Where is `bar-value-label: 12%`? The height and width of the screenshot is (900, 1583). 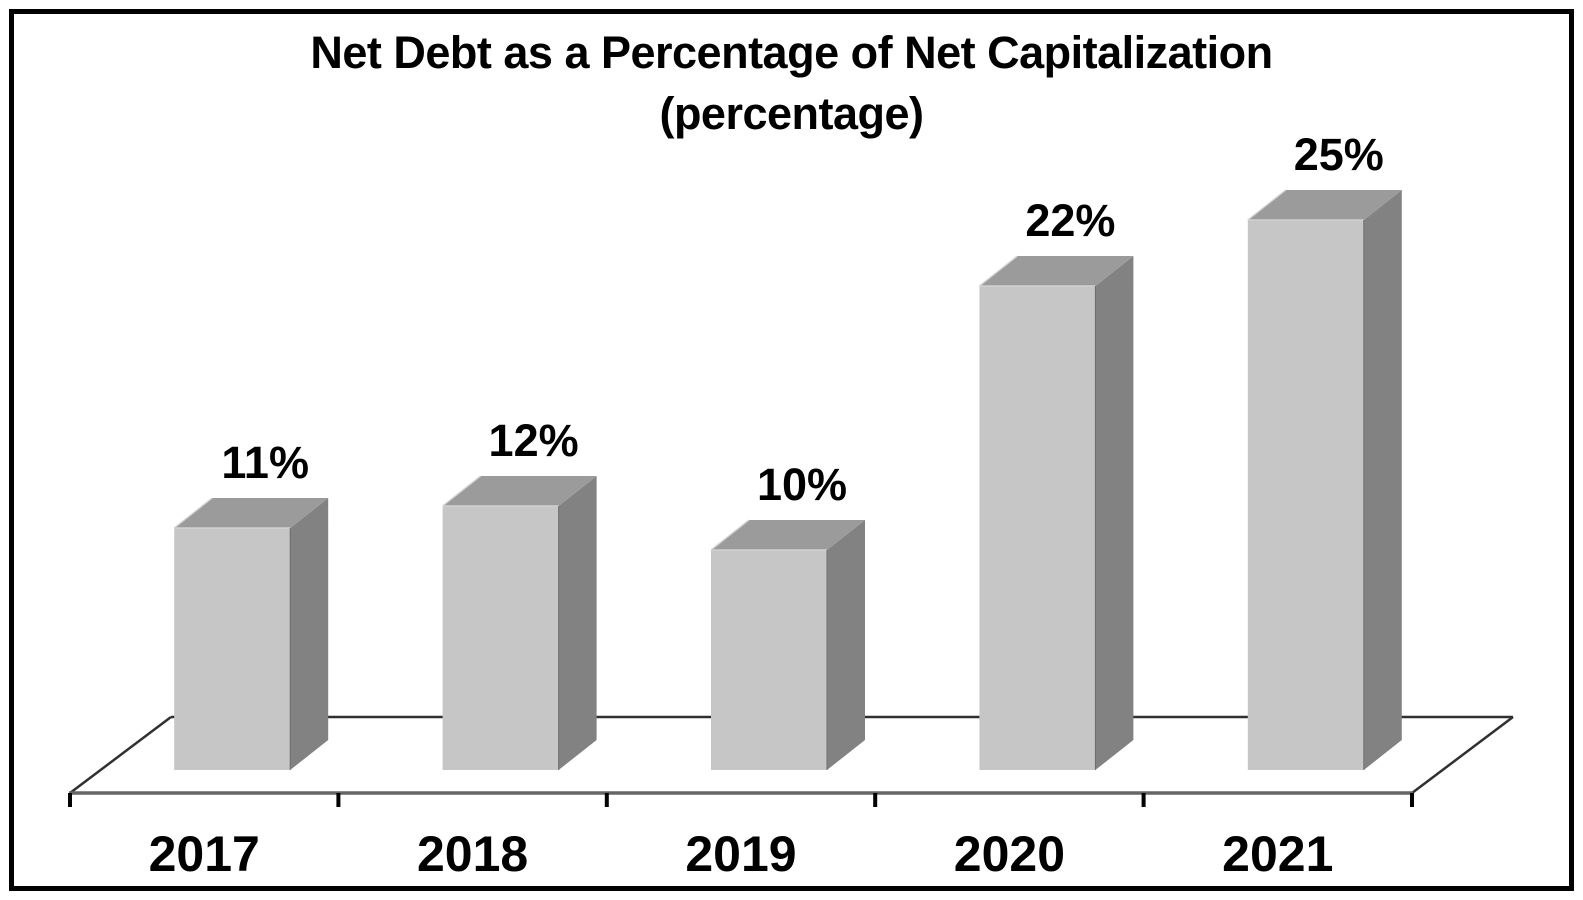
bar-value-label: 12% is located at coordinates (534, 440).